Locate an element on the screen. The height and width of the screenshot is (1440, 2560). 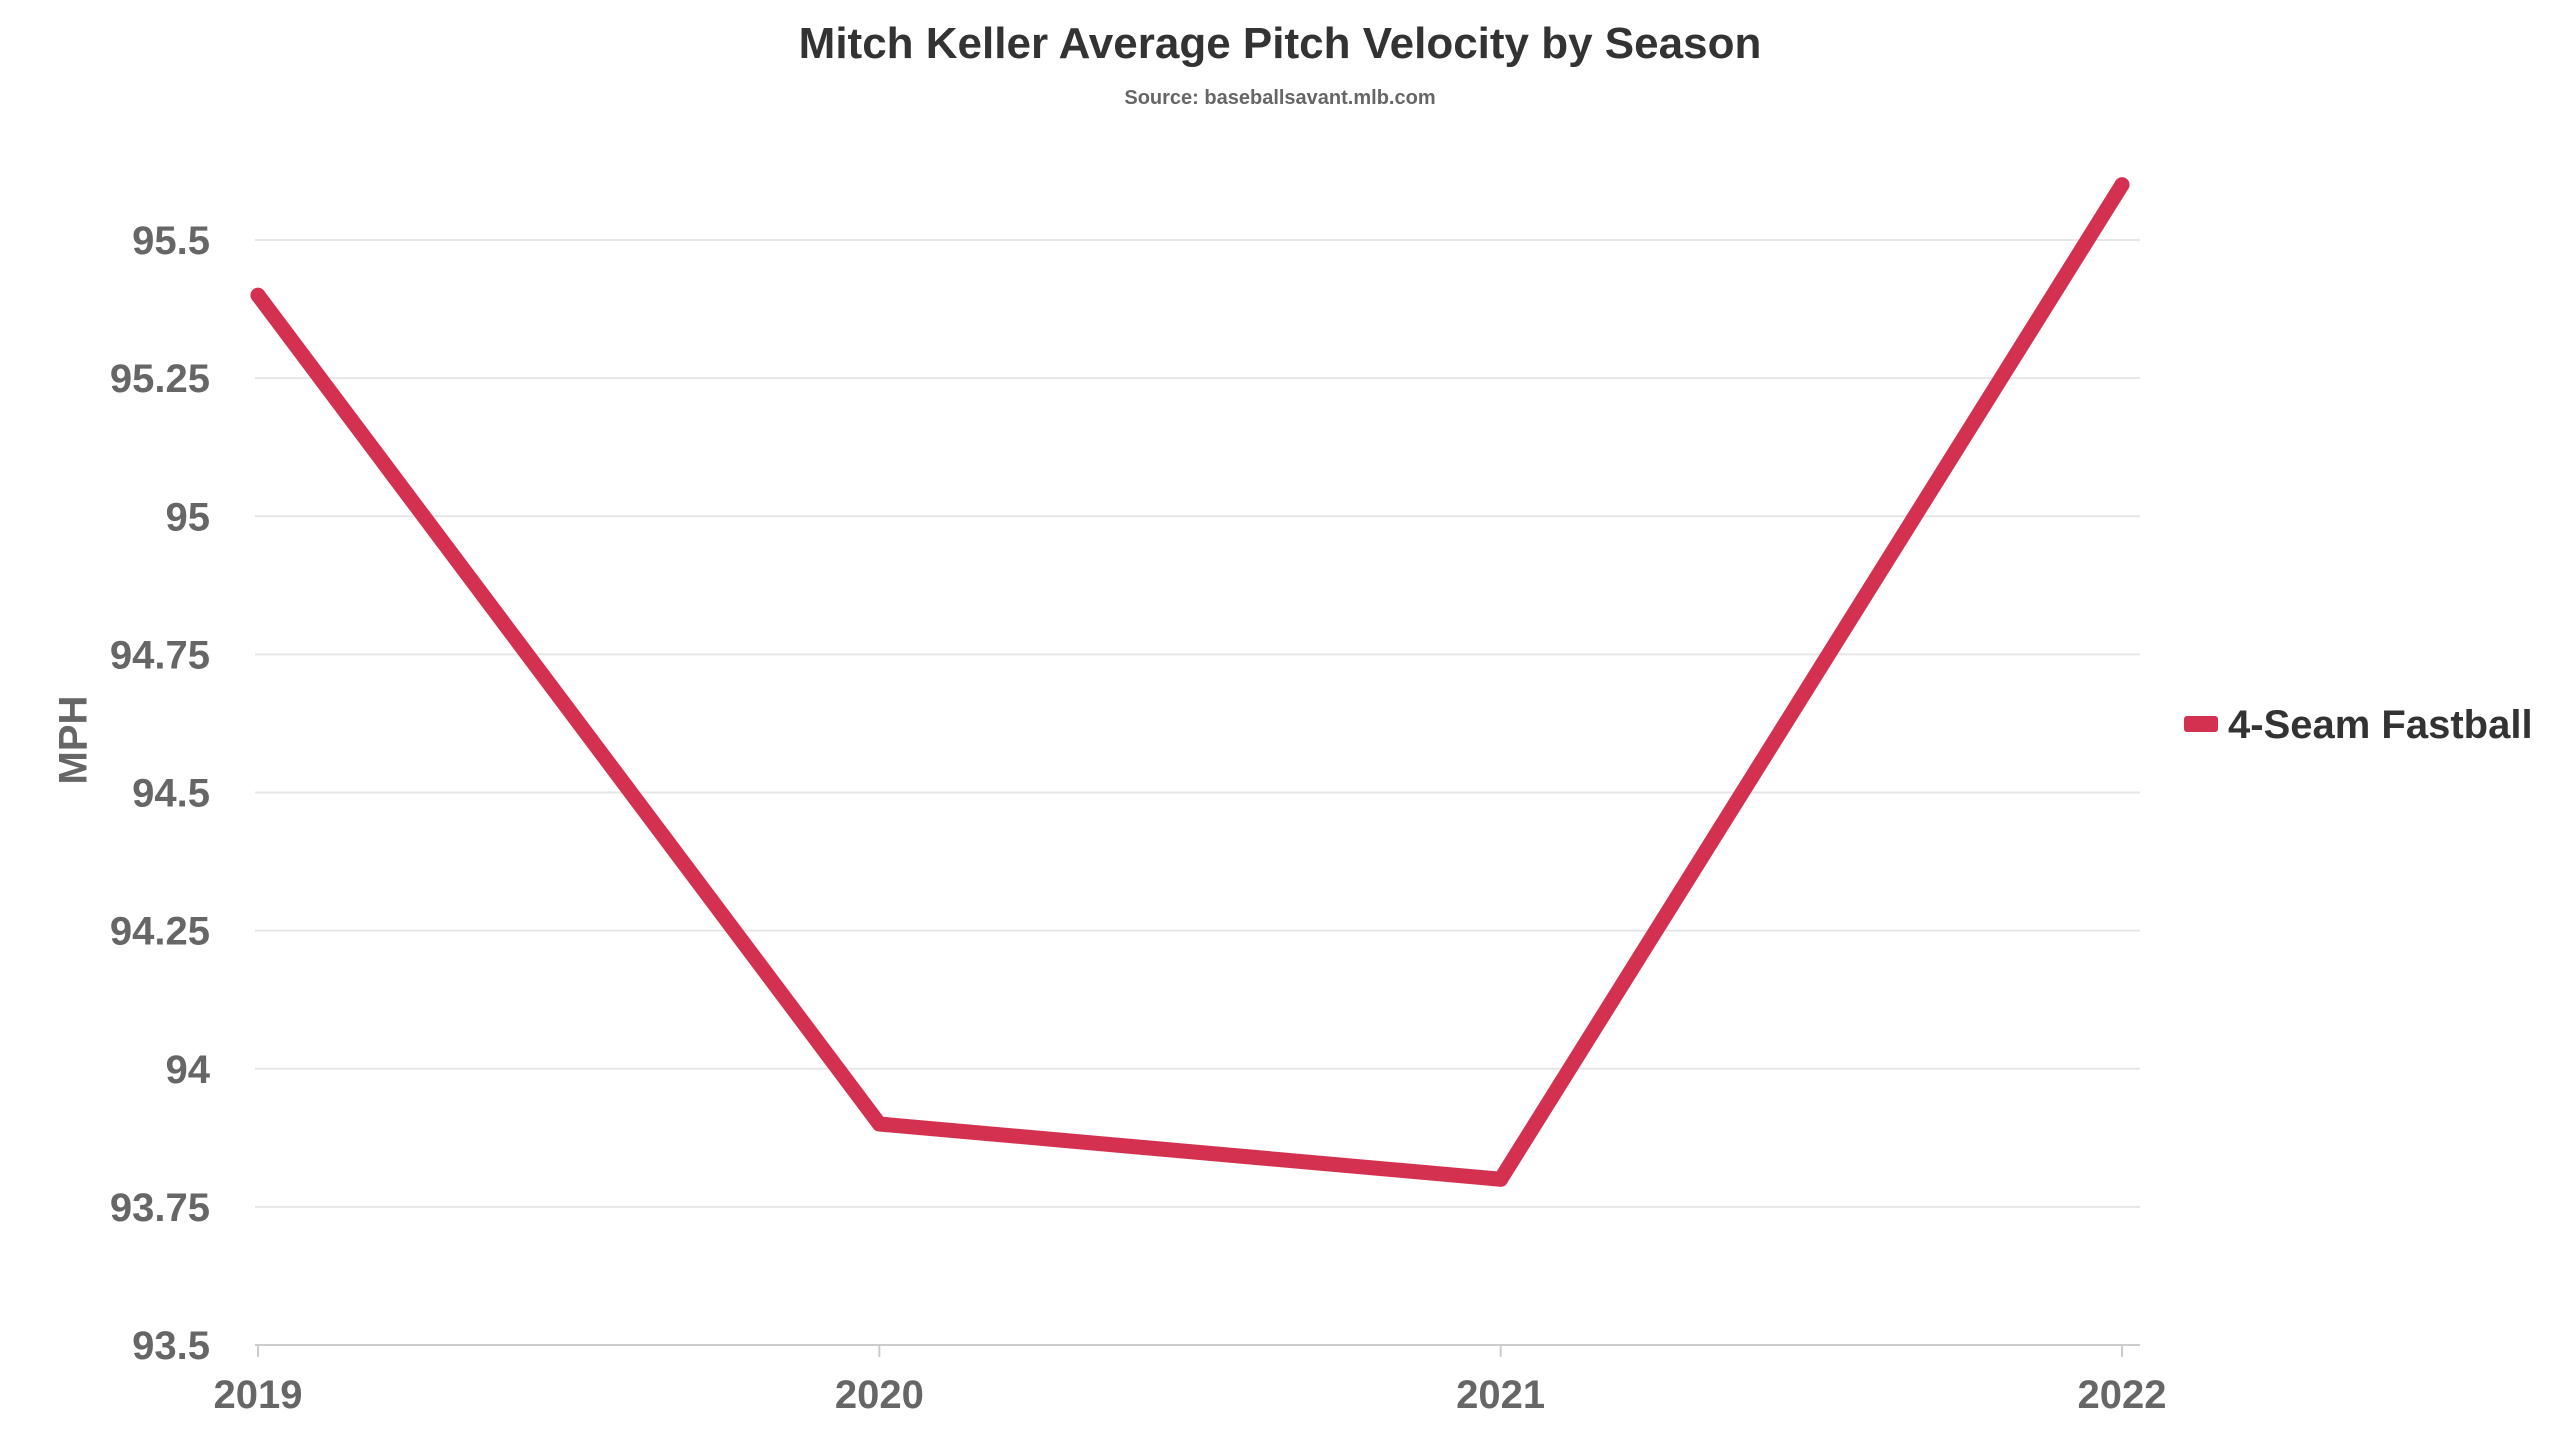
y-tick-label: 95 is located at coordinates (188, 517).